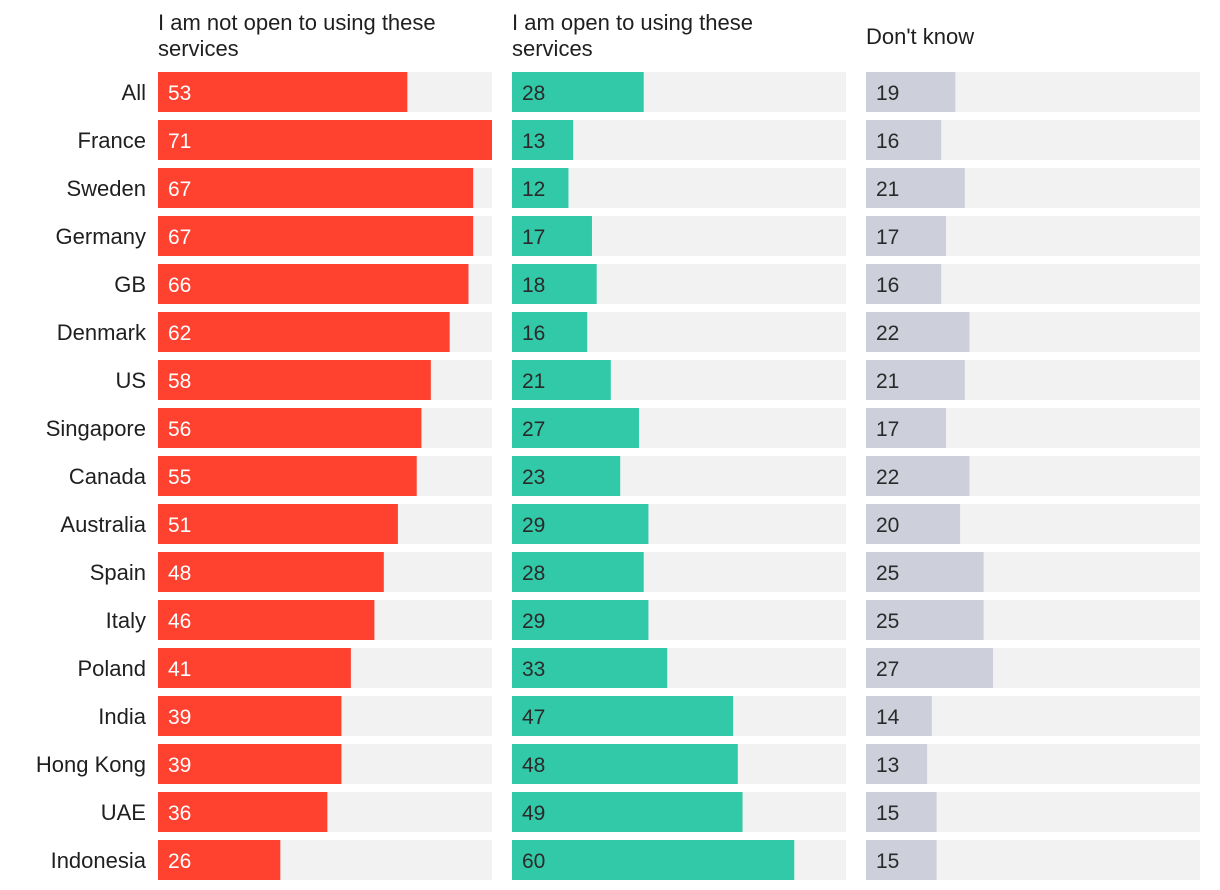 The width and height of the screenshot is (1220, 890). I want to click on data-label-s1-indonesia: 26, so click(179, 861).